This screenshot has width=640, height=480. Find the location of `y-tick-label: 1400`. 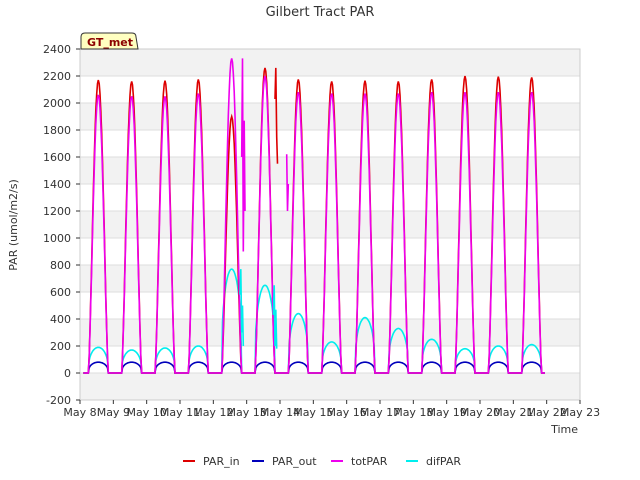

y-tick-label: 1400 is located at coordinates (57, 184).